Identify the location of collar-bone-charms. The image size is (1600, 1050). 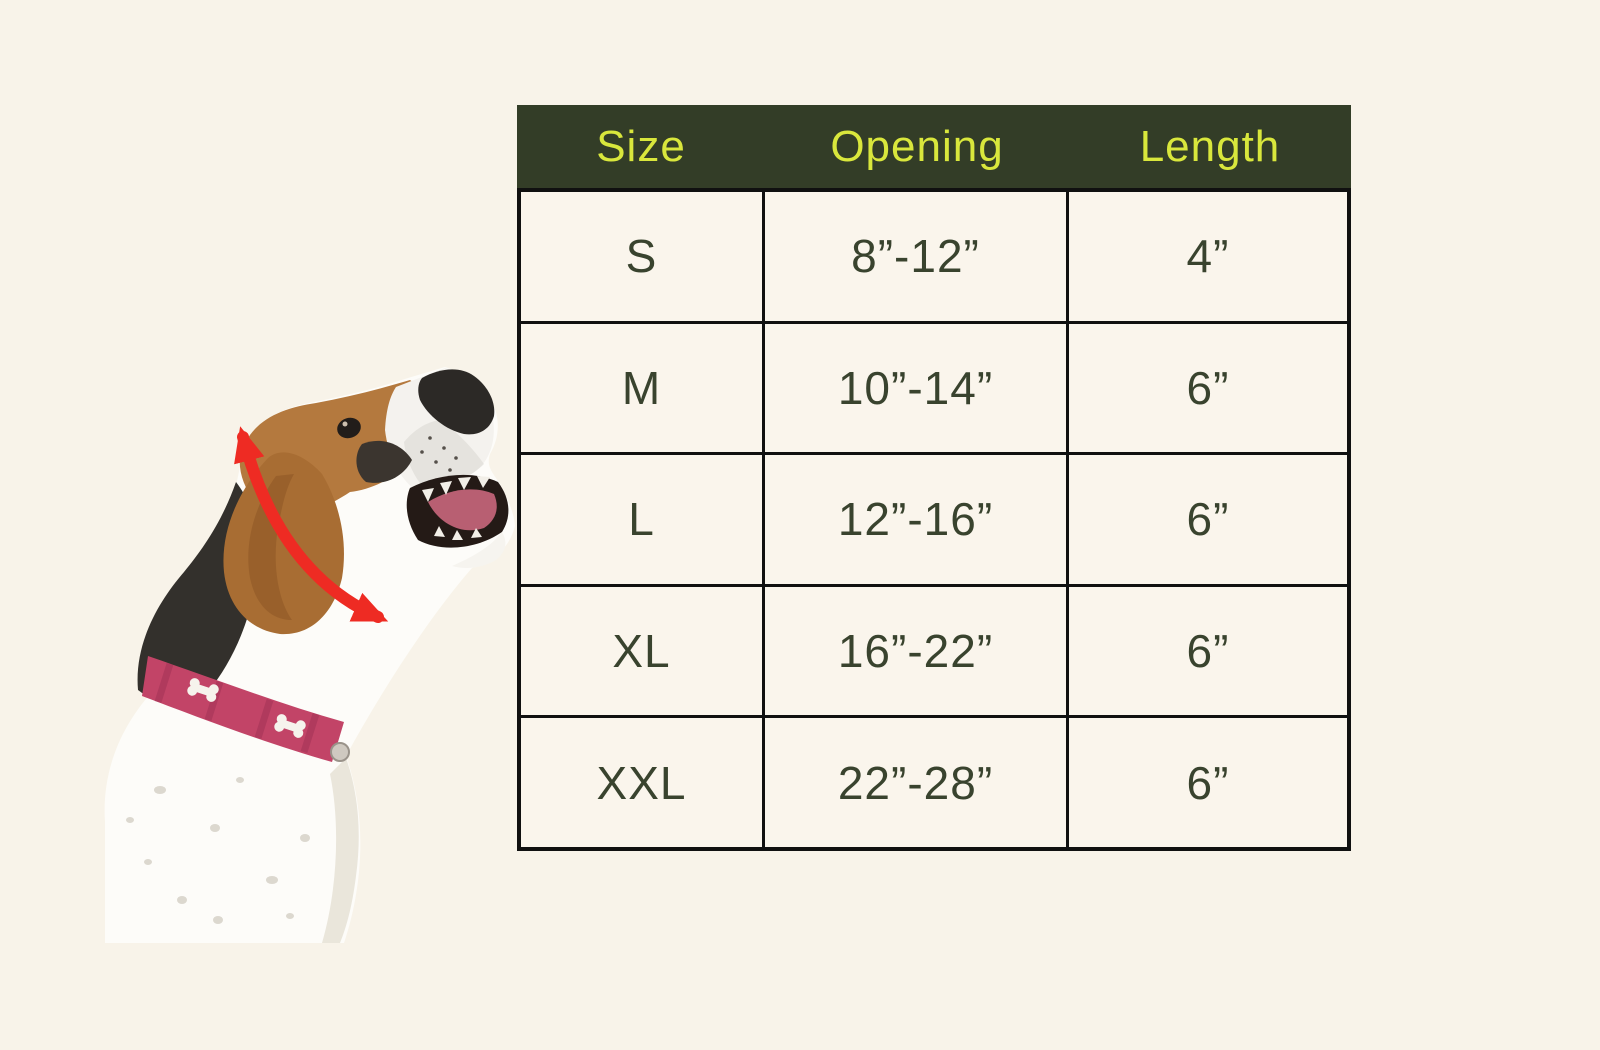
(246, 708).